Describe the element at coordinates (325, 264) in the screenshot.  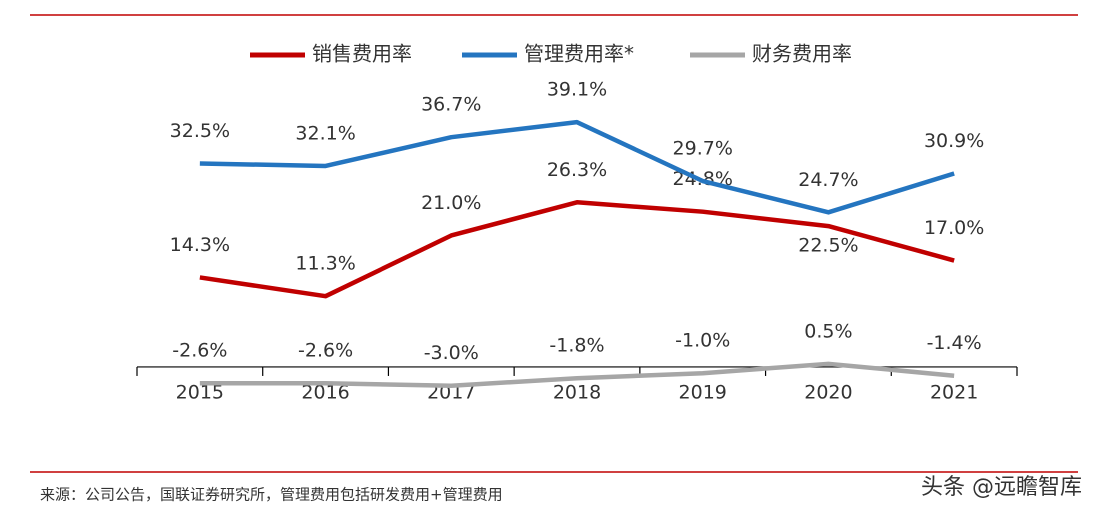
I see `data-label: 11.3%` at that location.